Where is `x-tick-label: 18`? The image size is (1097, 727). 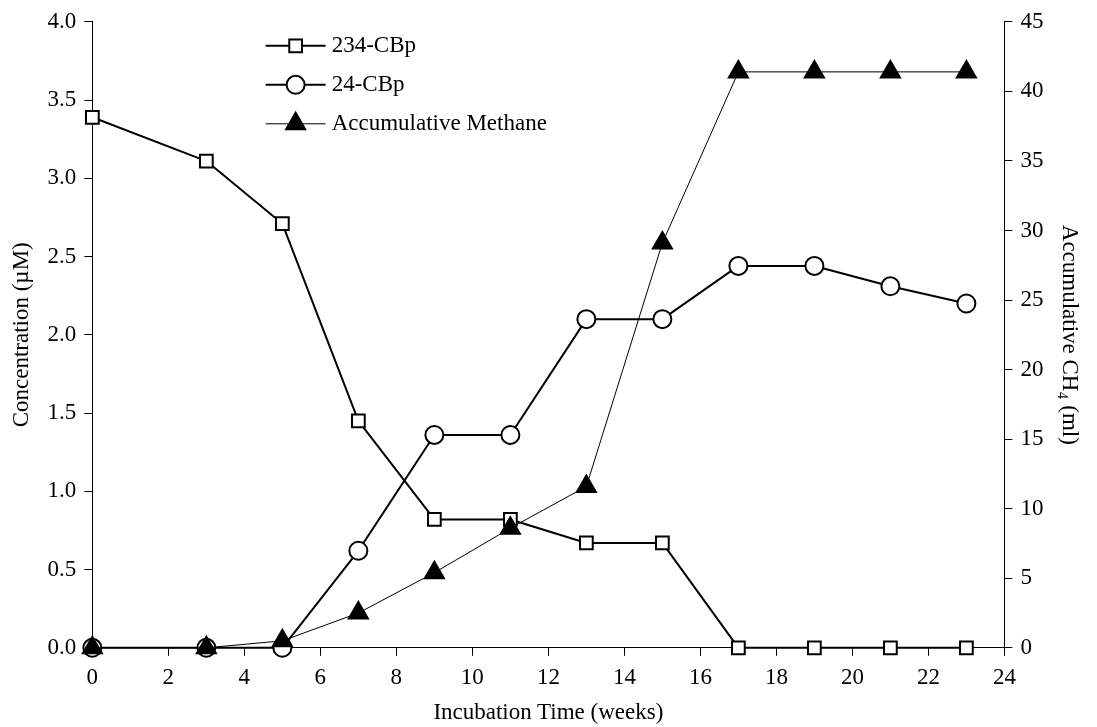
x-tick-label: 18 is located at coordinates (776, 676).